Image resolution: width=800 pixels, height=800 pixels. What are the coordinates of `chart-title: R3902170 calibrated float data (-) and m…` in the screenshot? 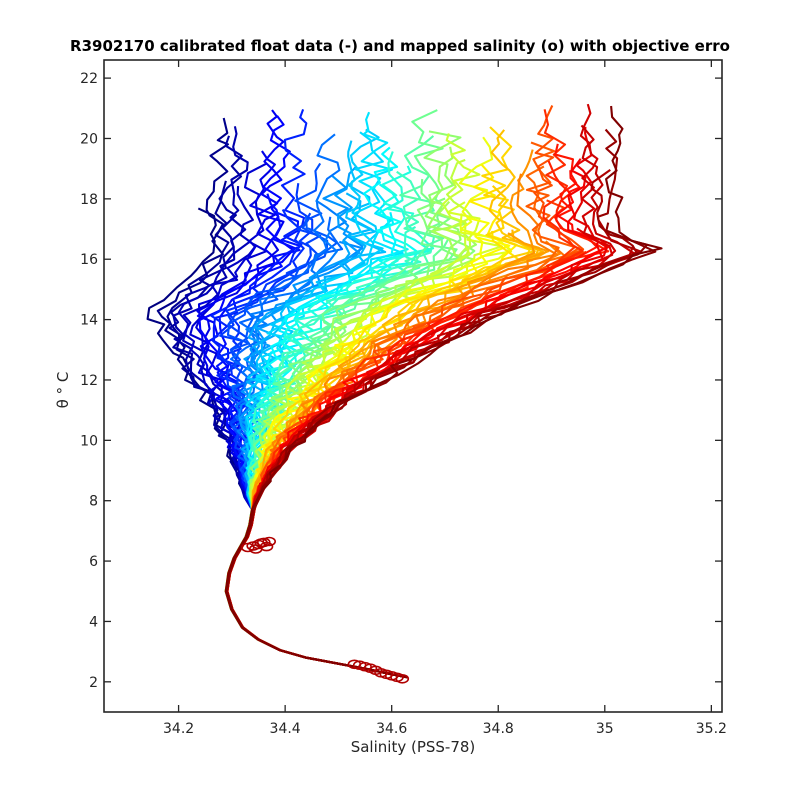 It's located at (400, 46).